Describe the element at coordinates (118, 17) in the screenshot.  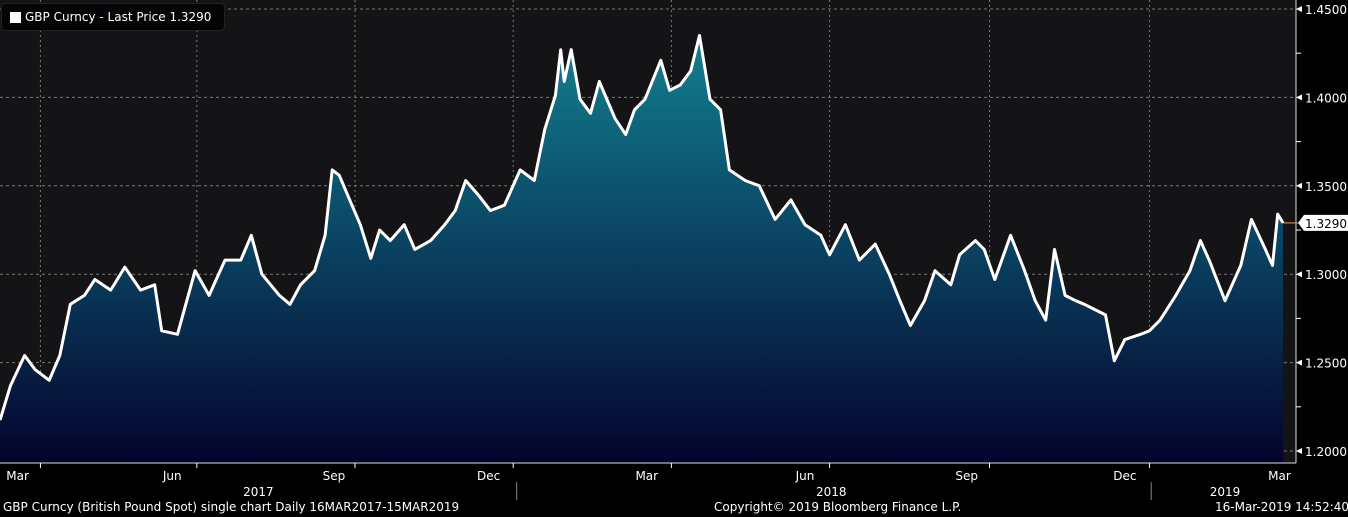
I see `legend-label: GBP Curncy - Last Price 1.3290` at that location.